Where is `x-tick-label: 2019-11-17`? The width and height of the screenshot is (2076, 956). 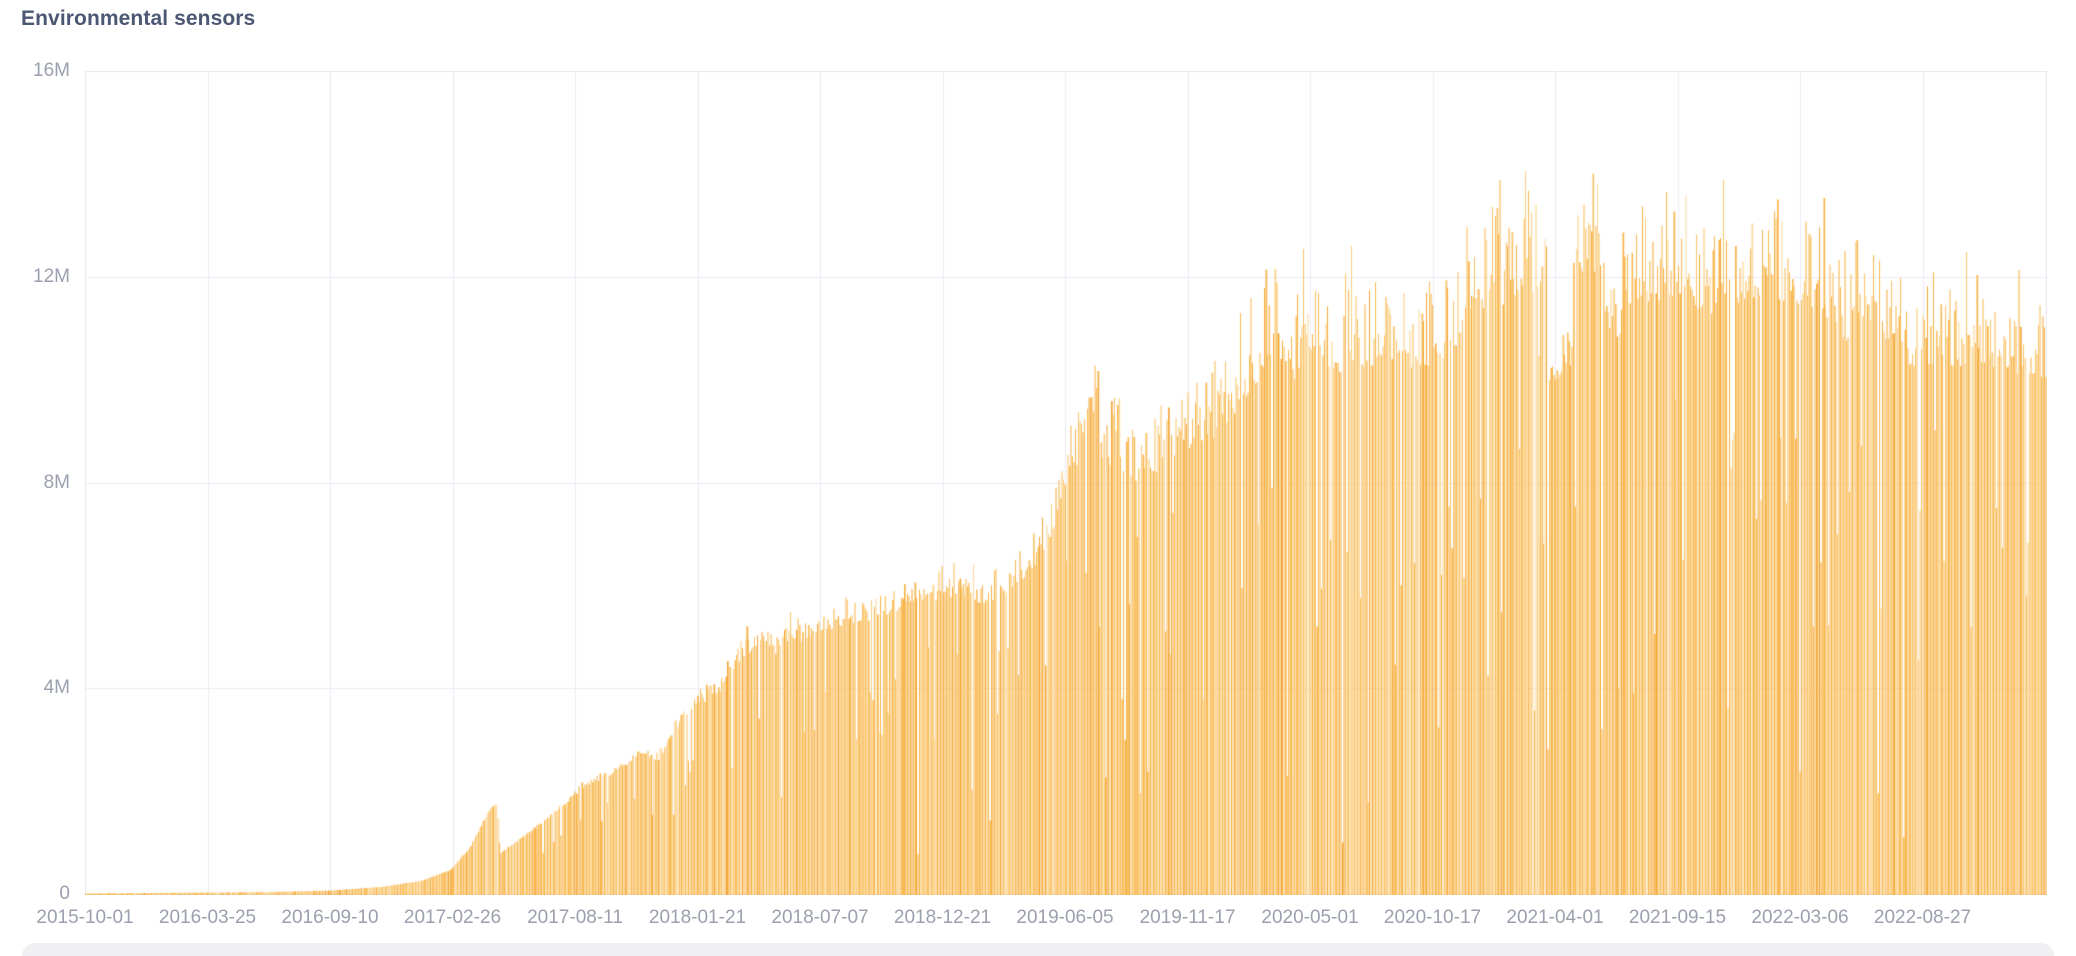 x-tick-label: 2019-11-17 is located at coordinates (1187, 917).